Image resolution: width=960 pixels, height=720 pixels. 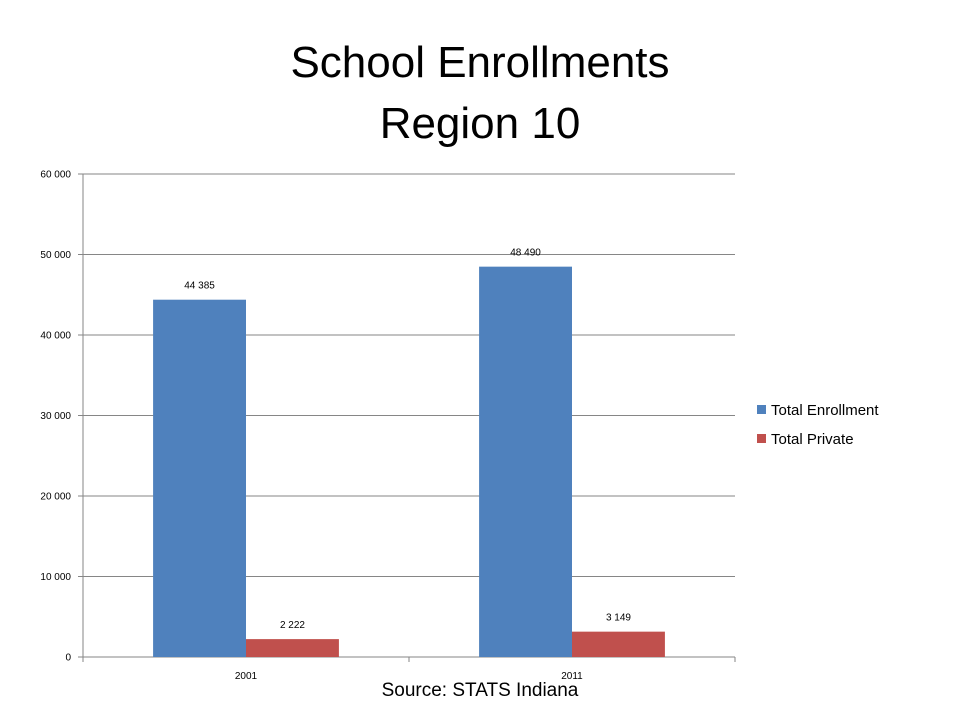 I want to click on chart-title-line2: Region 10, so click(x=480, y=123).